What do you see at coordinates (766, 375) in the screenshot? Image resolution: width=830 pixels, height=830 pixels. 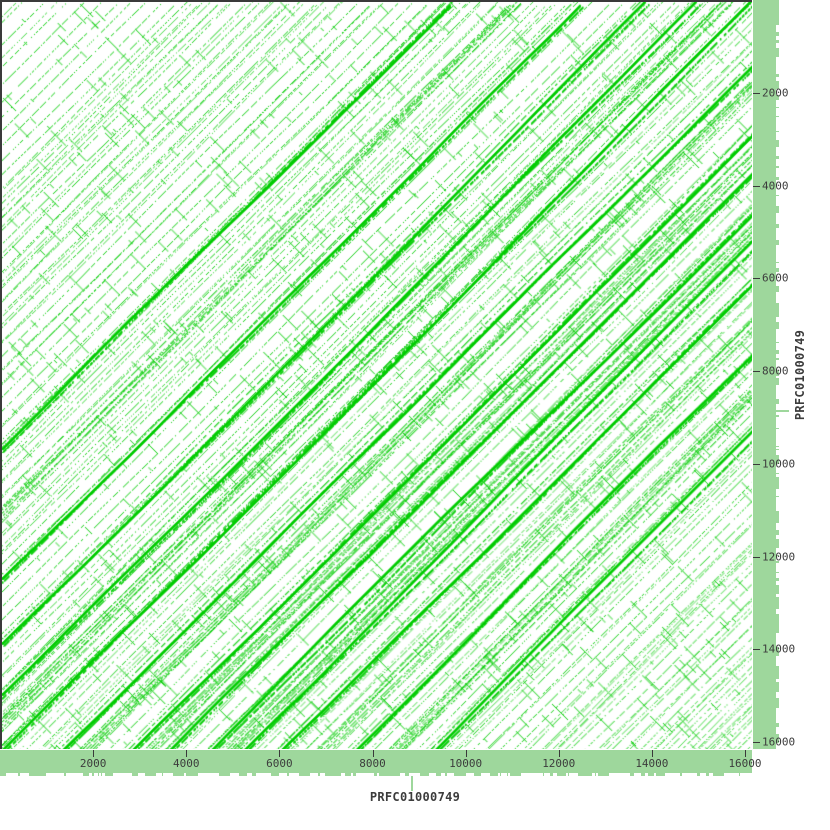 I see `y-axis-sequence-track` at bounding box center [766, 375].